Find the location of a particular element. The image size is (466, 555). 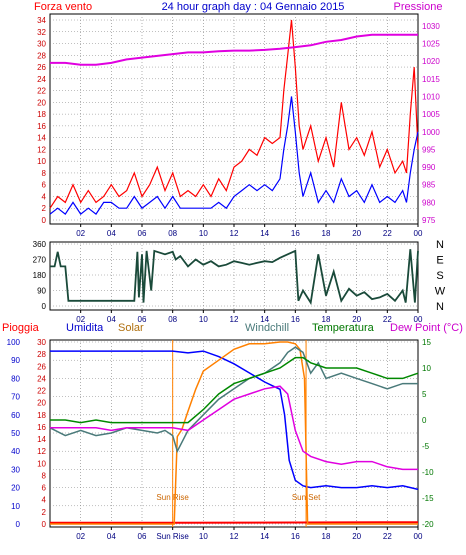

y-humidity-tick-label: 70 is located at coordinates (15, 397).